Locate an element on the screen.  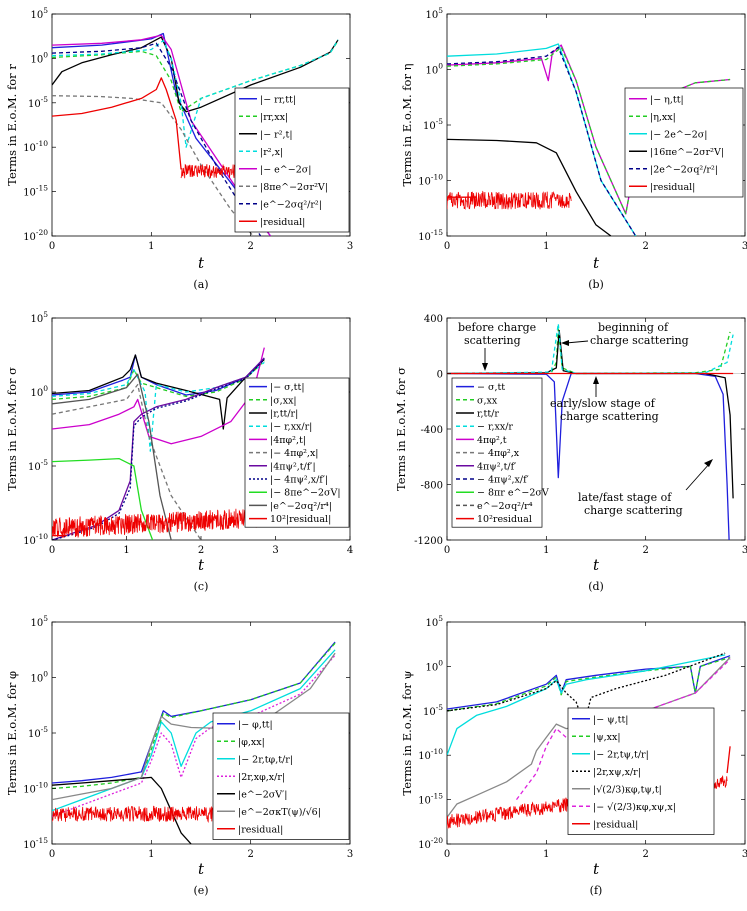
annotation-before-arrowhead is located at coordinates (485, 367).